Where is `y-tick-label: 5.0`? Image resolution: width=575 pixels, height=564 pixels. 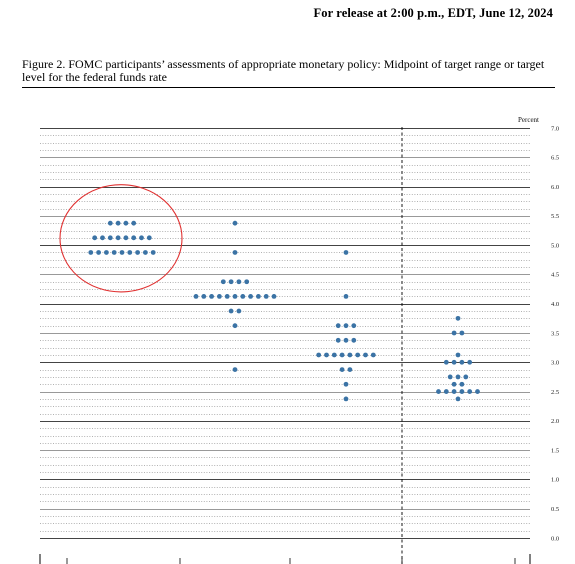
y-tick-label: 5.0 is located at coordinates (555, 245).